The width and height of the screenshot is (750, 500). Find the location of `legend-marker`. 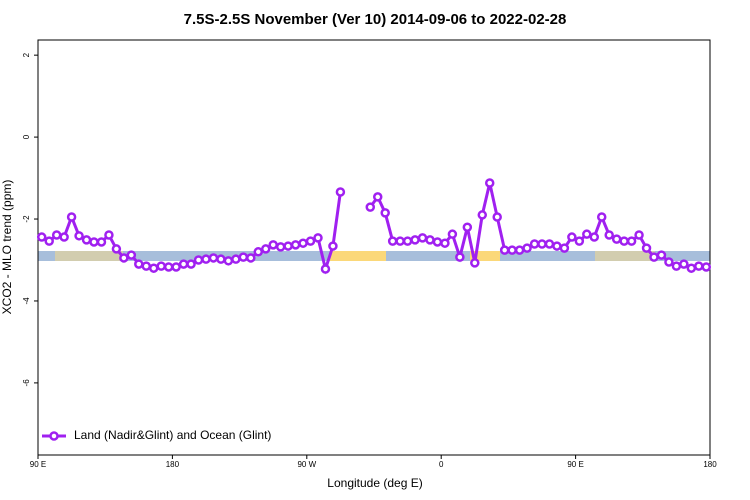

legend-marker is located at coordinates (54, 436).